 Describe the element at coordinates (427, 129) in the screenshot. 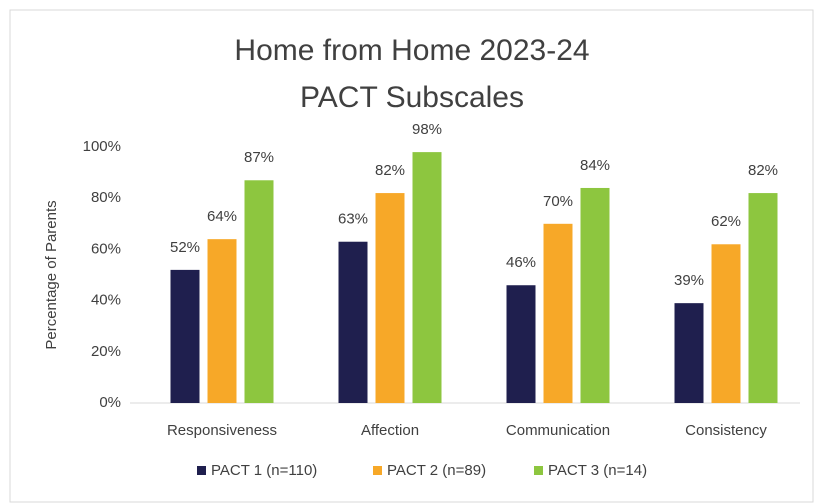

I see `data-label: 98%` at that location.